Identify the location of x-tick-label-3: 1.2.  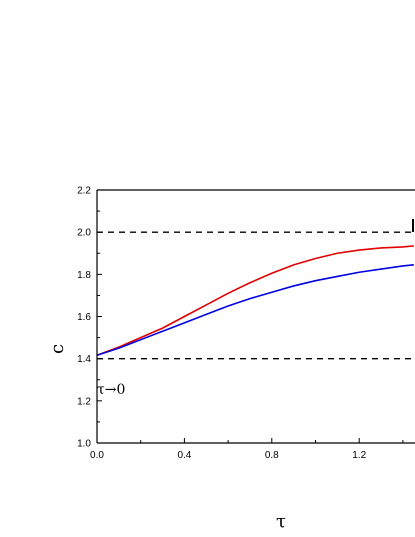
(359, 455).